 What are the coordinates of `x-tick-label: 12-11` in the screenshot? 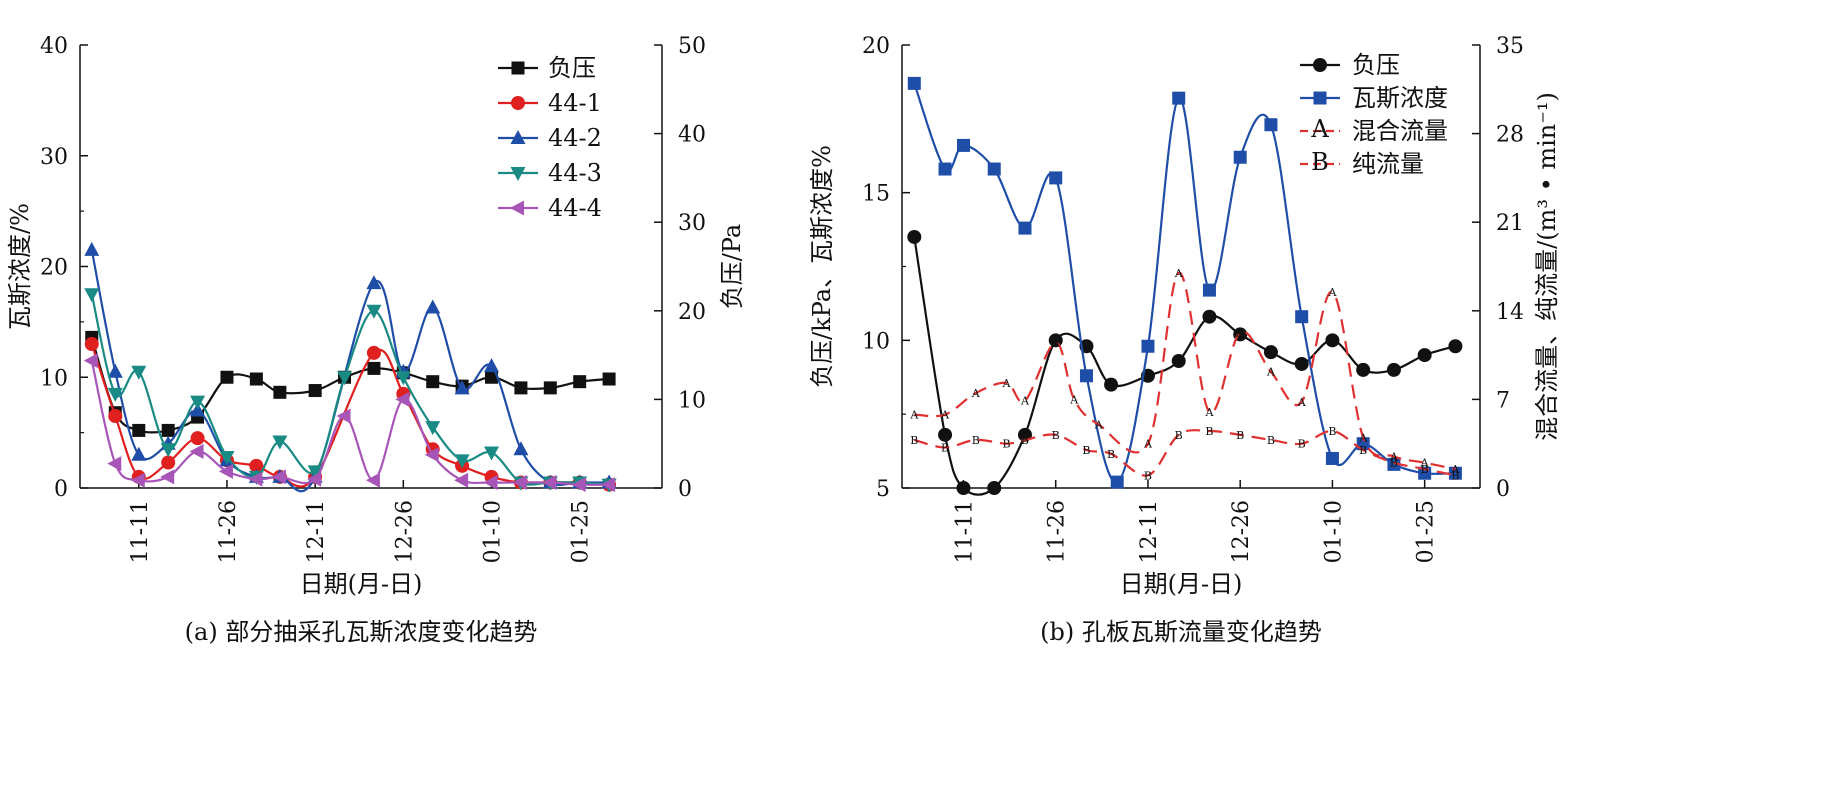 It's located at (316, 531).